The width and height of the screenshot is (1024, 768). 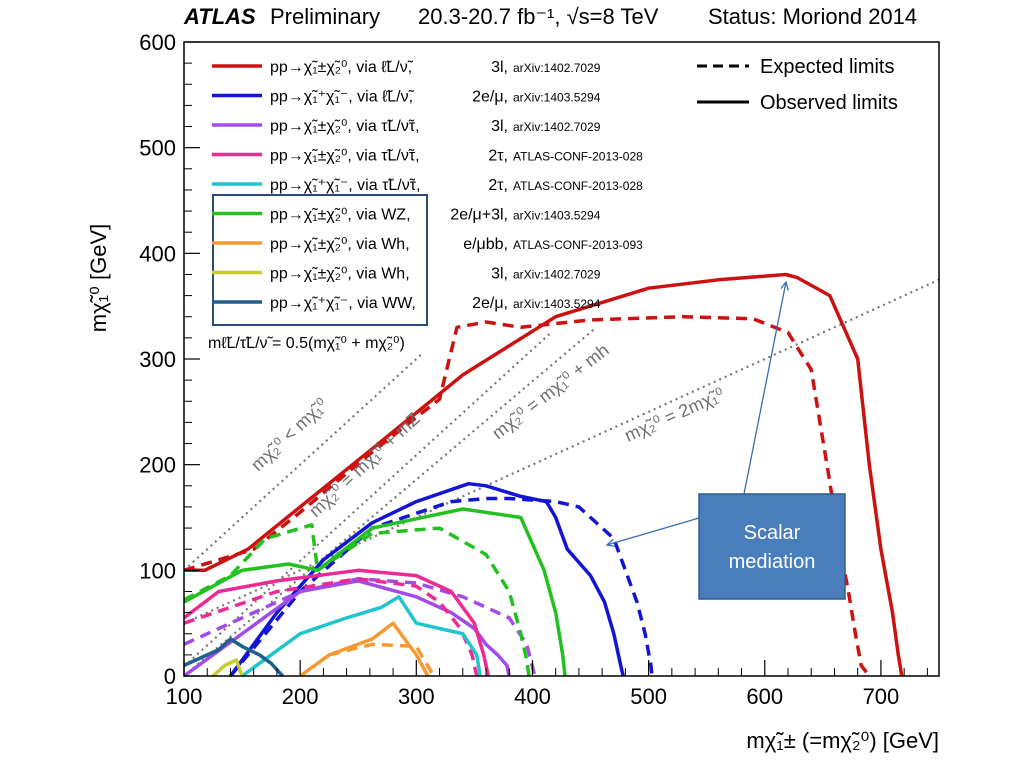 I want to click on legend-highlight-box, so click(x=320, y=260).